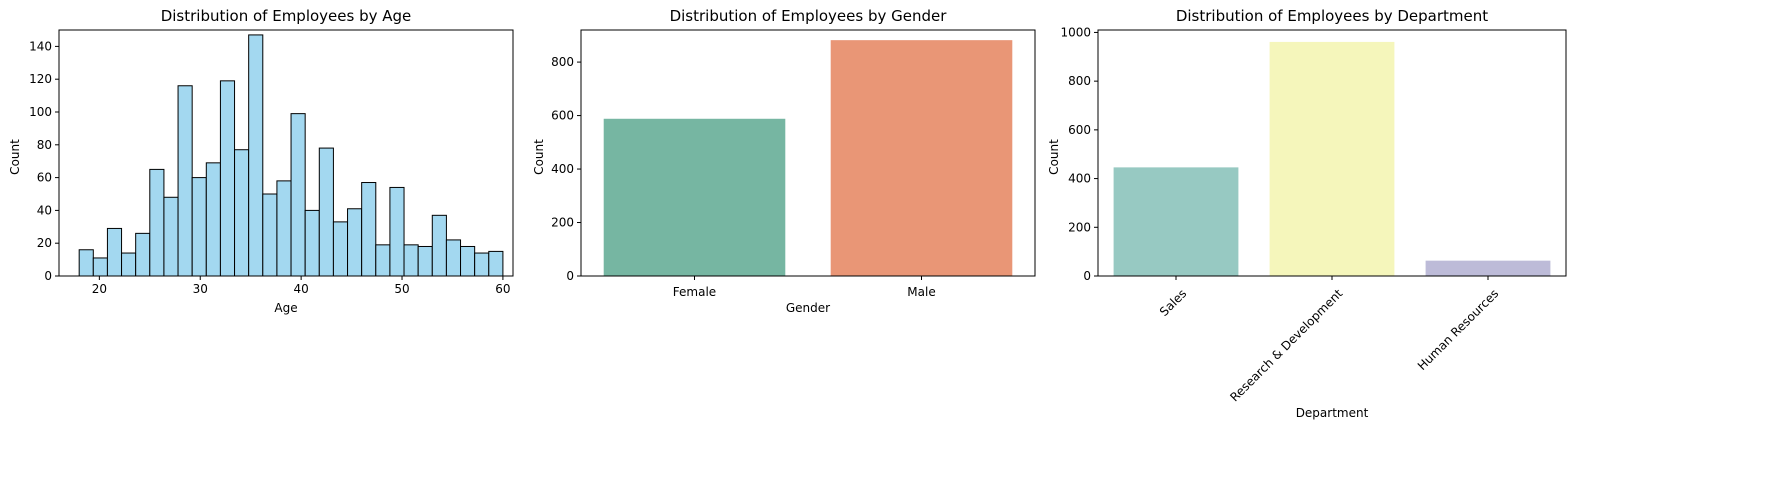 This screenshot has height=489, width=1790. Describe the element at coordinates (286, 16) in the screenshot. I see `age-chart-title: Distribution of Employees by Age` at that location.